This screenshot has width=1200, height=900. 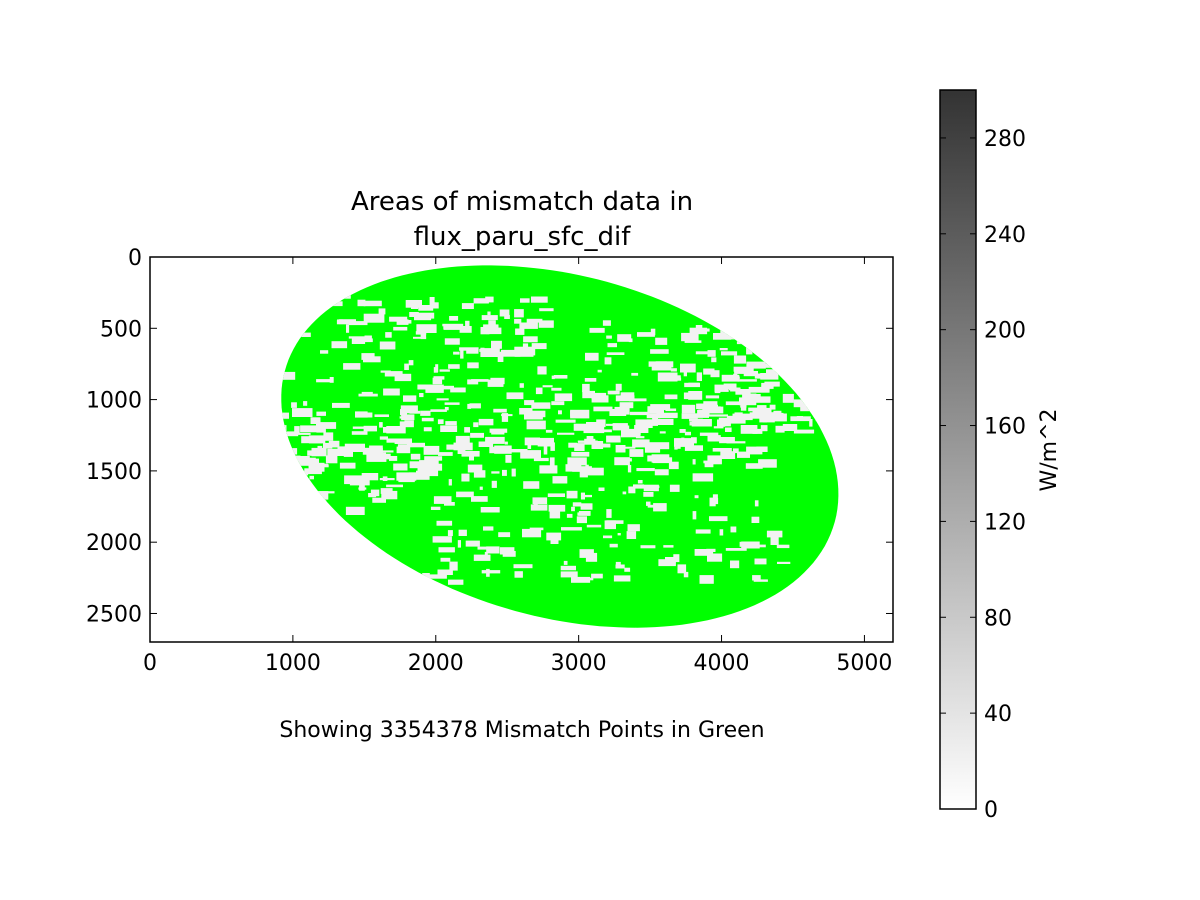 I want to click on colorbar-tick-label: 200, so click(x=1005, y=331).